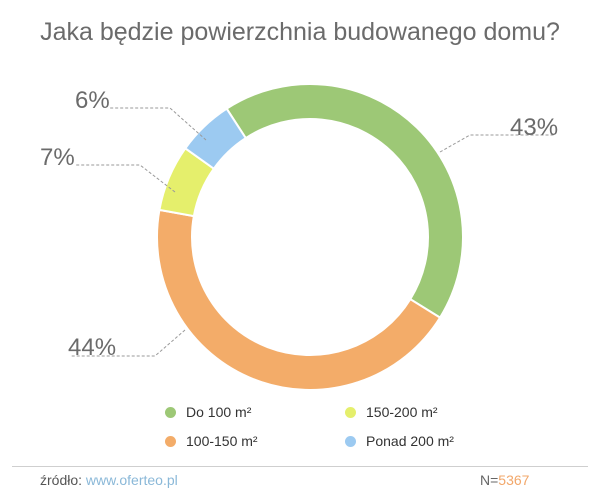  What do you see at coordinates (92, 100) in the screenshot?
I see `slice-percent-label: 6%` at bounding box center [92, 100].